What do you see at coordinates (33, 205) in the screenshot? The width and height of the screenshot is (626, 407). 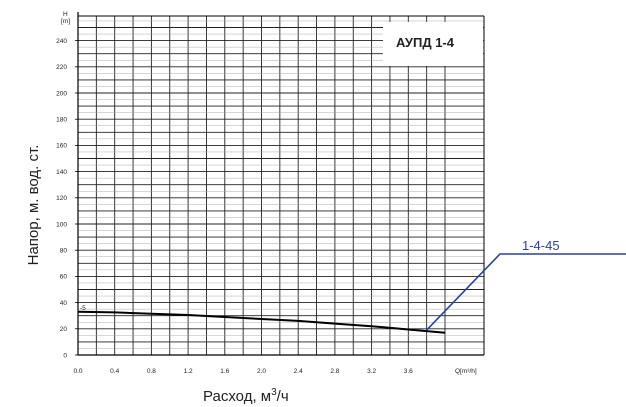 I see `y-axis-label: Напор, м. вод. ст.` at bounding box center [33, 205].